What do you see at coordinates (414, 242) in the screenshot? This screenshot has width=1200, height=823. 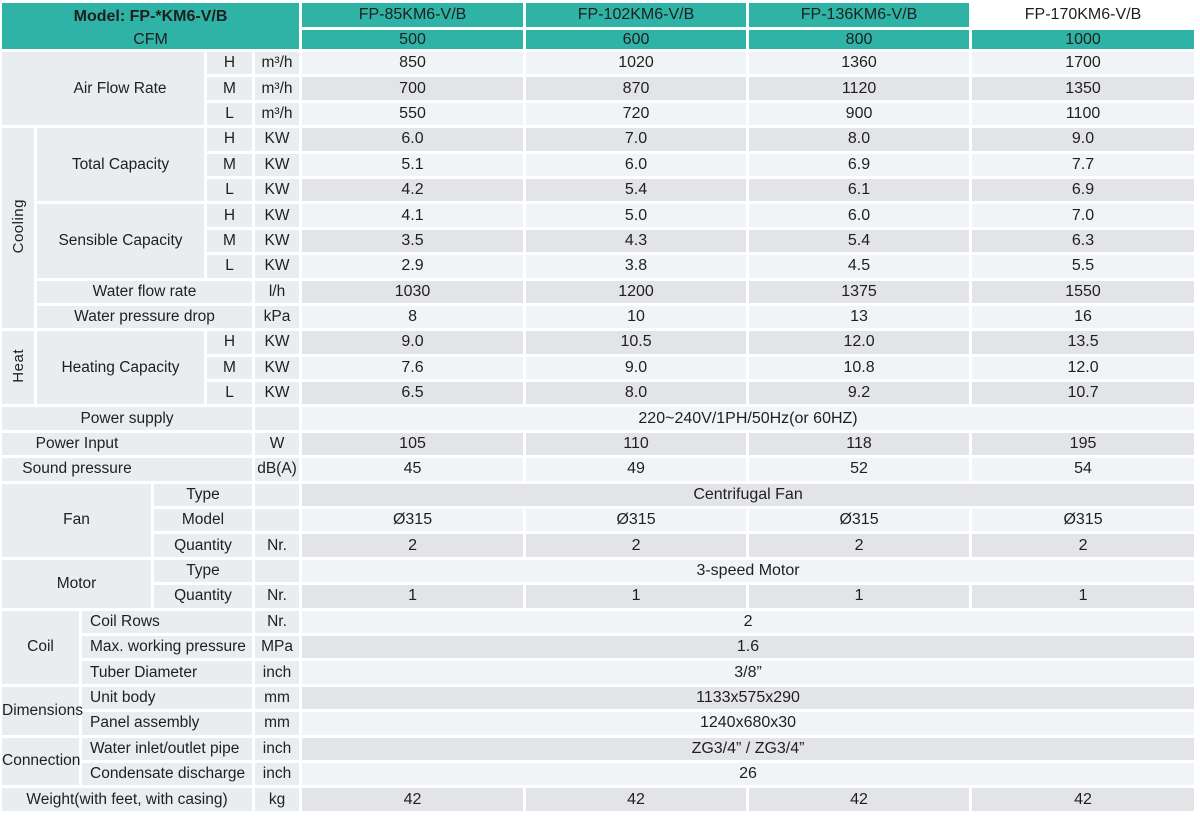 I see `cell-value: 3.5` at bounding box center [414, 242].